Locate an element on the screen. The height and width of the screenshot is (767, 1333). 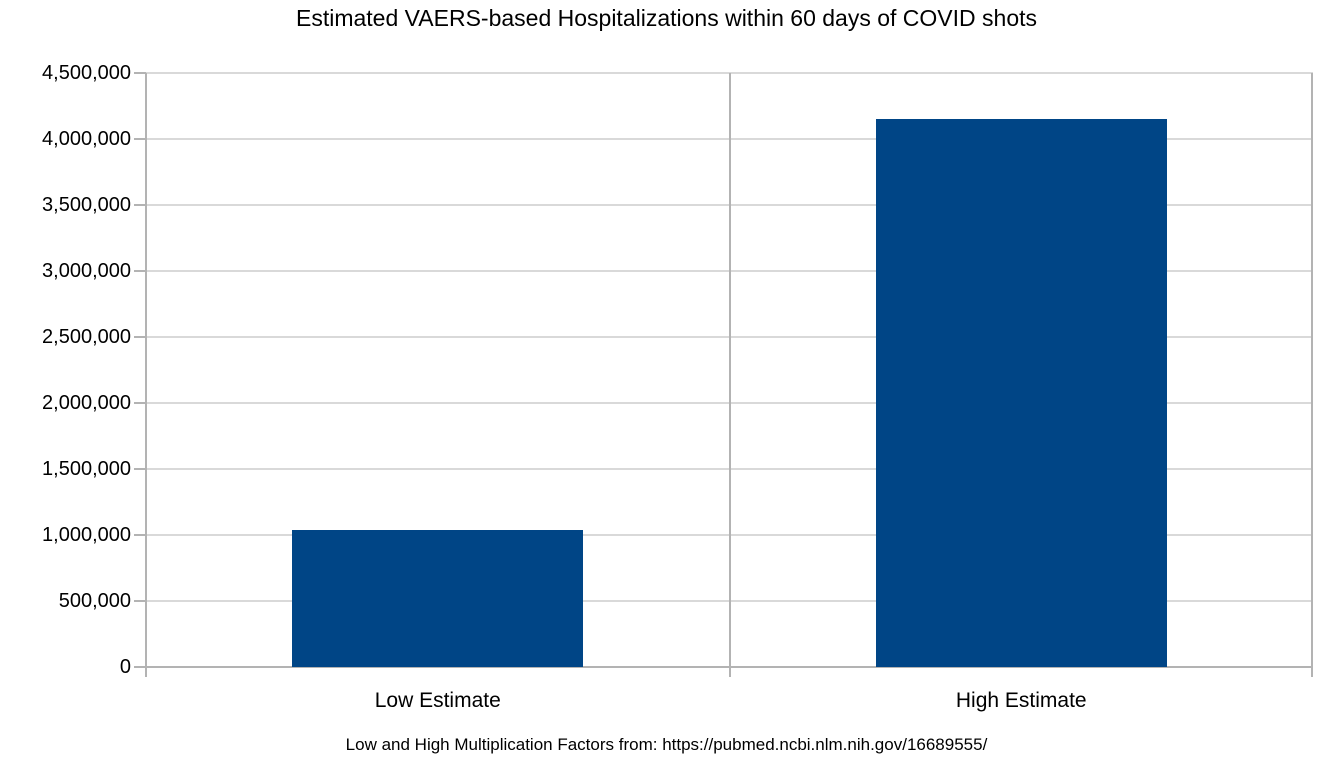
x-axis-line is located at coordinates (729, 667).